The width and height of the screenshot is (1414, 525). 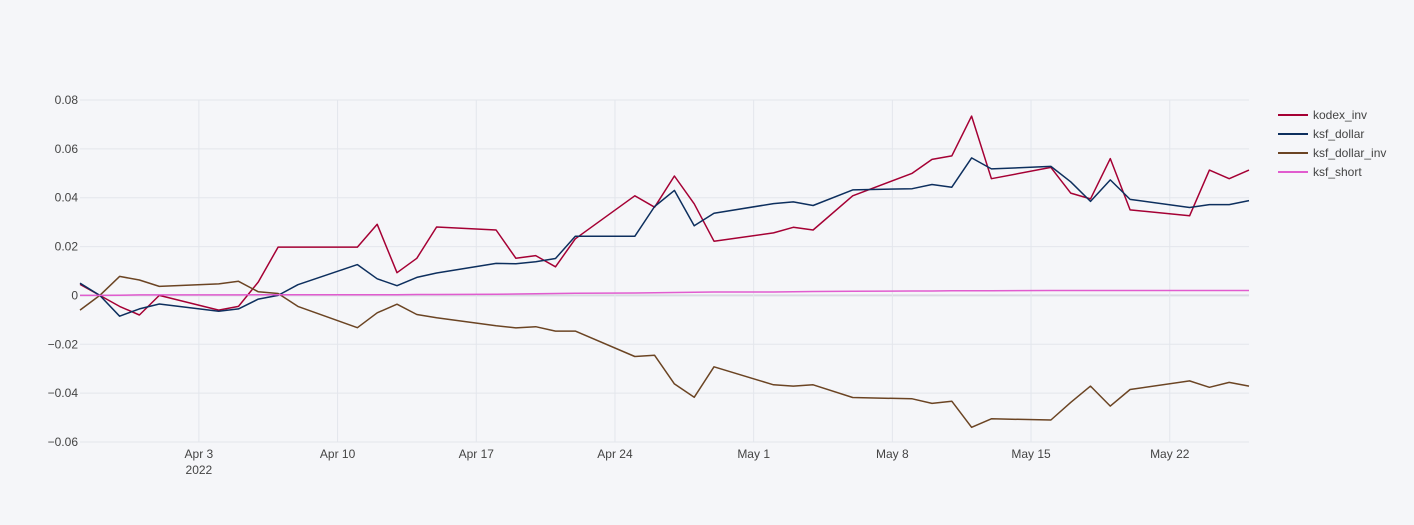 I want to click on y-tick-label: 0, so click(x=74, y=295).